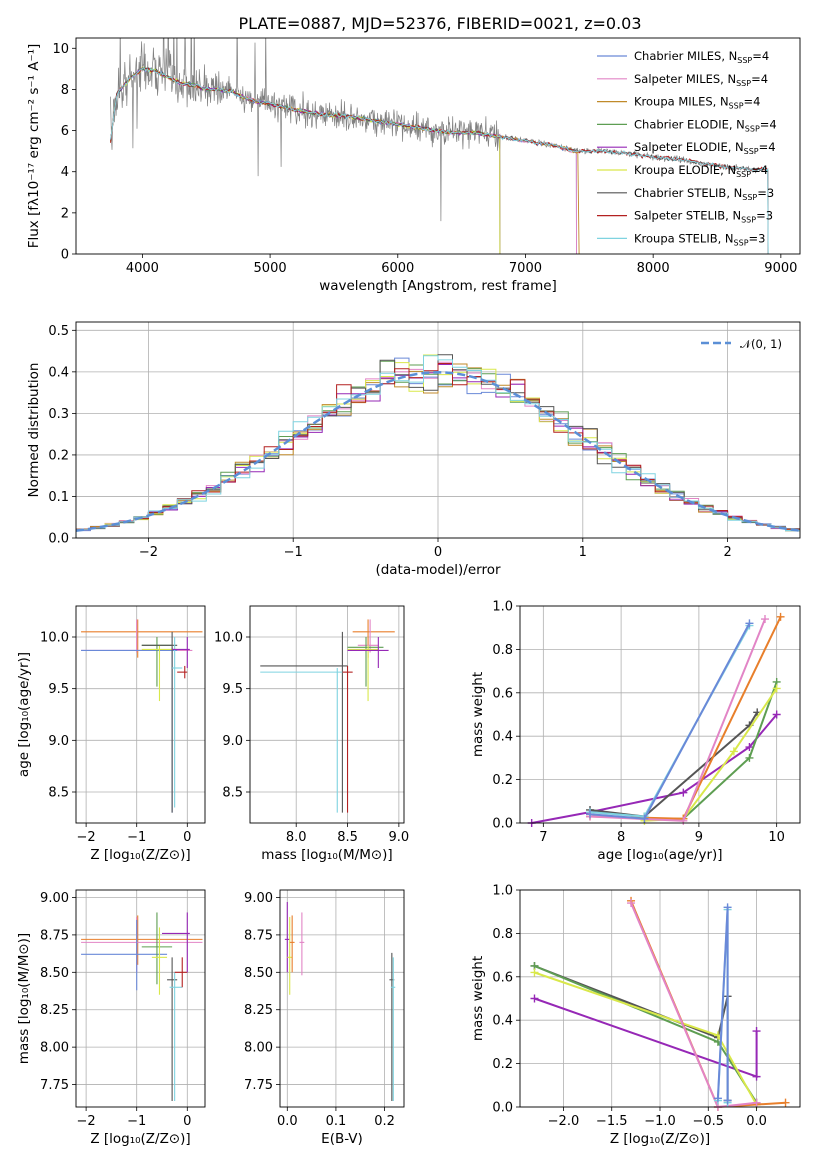 The image size is (819, 1170). I want to click on y-axis-label: age [log₁₀(age/yr)], so click(24, 714).